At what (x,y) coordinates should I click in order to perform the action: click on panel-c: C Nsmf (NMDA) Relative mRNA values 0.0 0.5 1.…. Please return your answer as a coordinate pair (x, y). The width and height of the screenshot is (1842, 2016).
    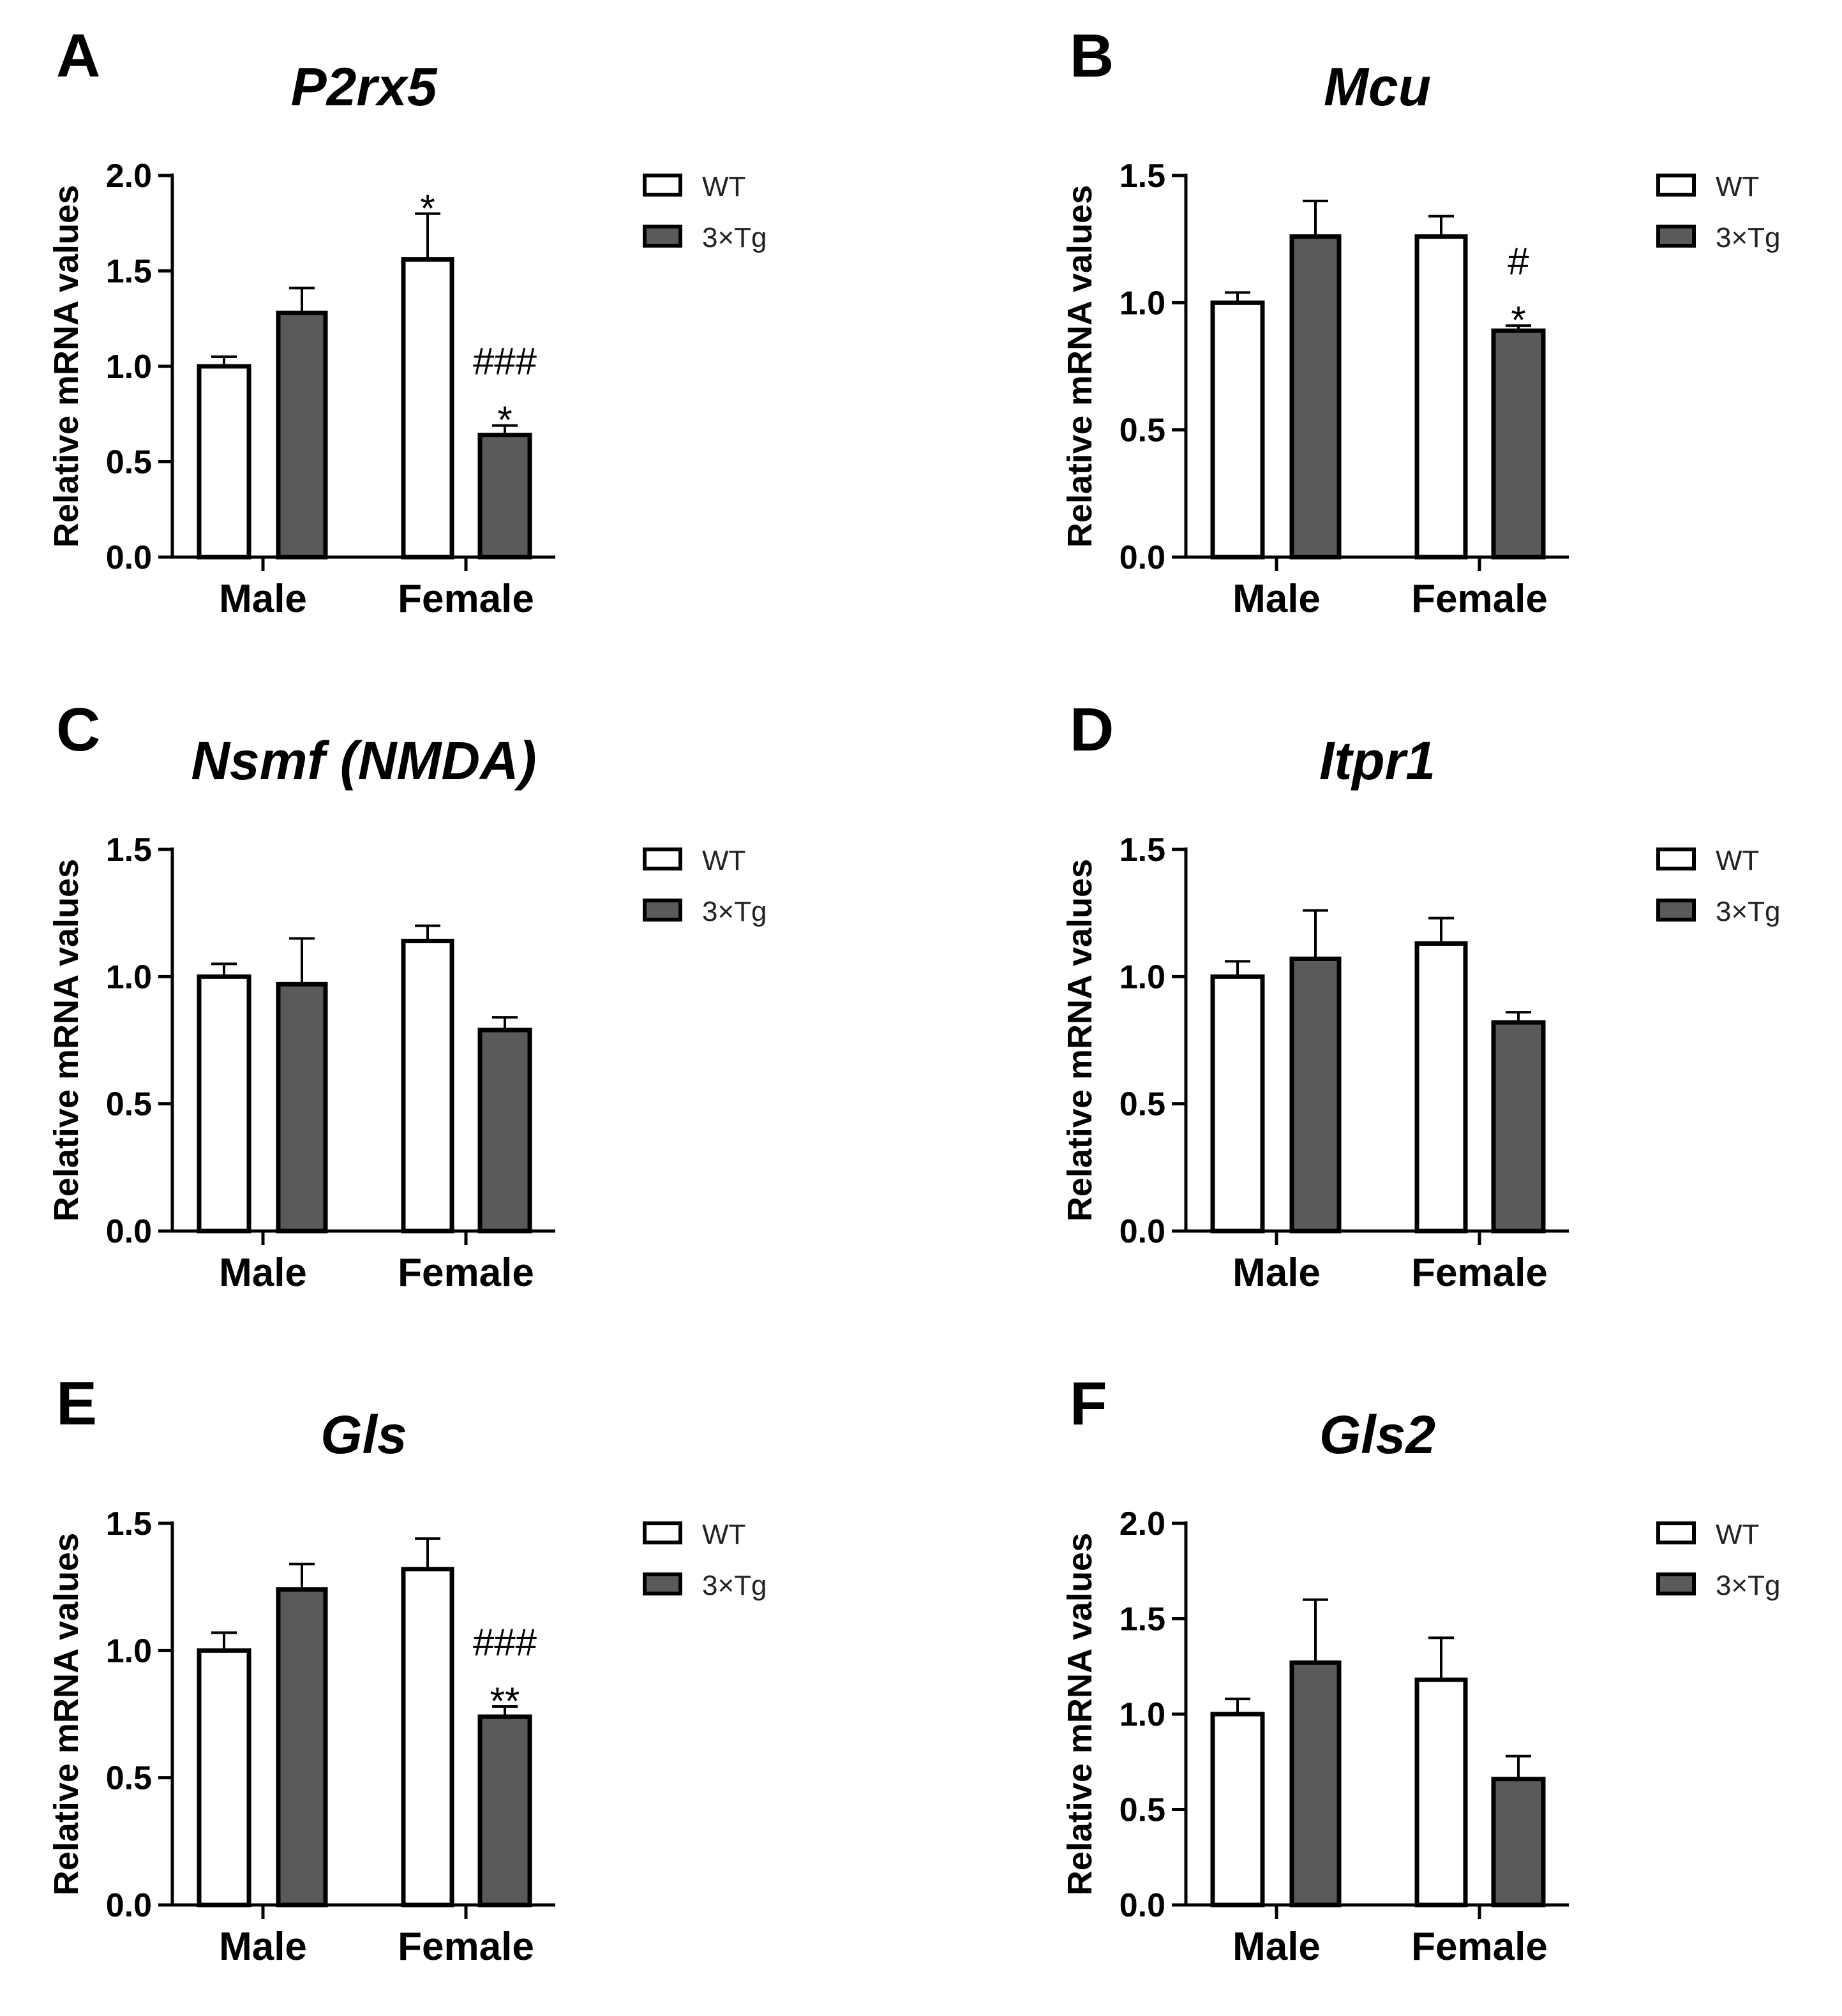
    Looking at the image, I should click on (407, 996).